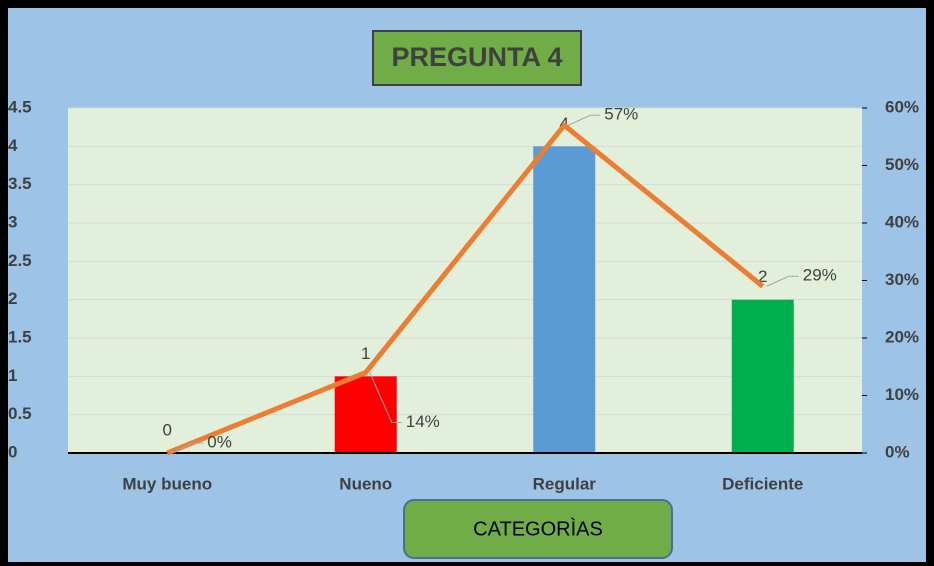 Image resolution: width=934 pixels, height=566 pixels. I want to click on x-tick-label: Regular, so click(565, 483).